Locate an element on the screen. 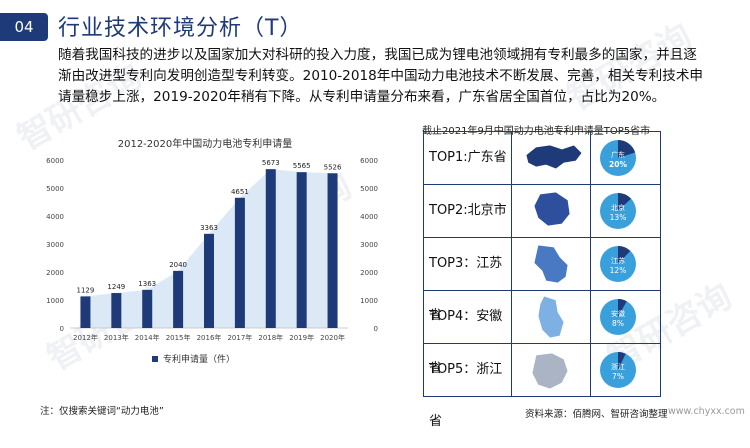 The height and width of the screenshot is (448, 750). y-tick-label-left: 0 is located at coordinates (62, 329).